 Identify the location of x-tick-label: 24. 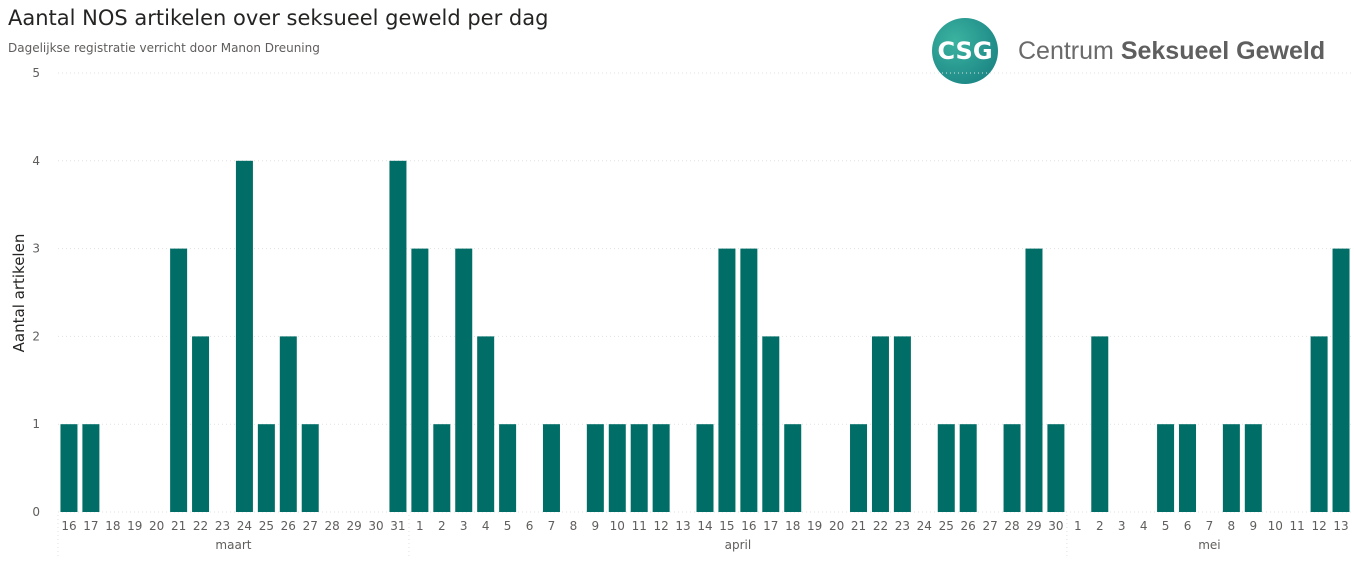
(244, 526).